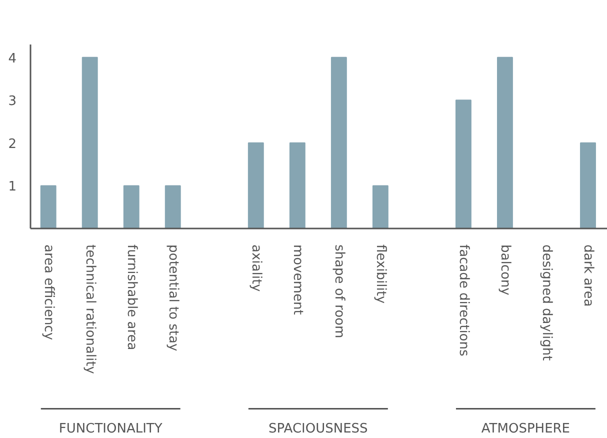 Image resolution: width=607 pixels, height=438 pixels. I want to click on y-tick-label: 1, so click(12, 187).